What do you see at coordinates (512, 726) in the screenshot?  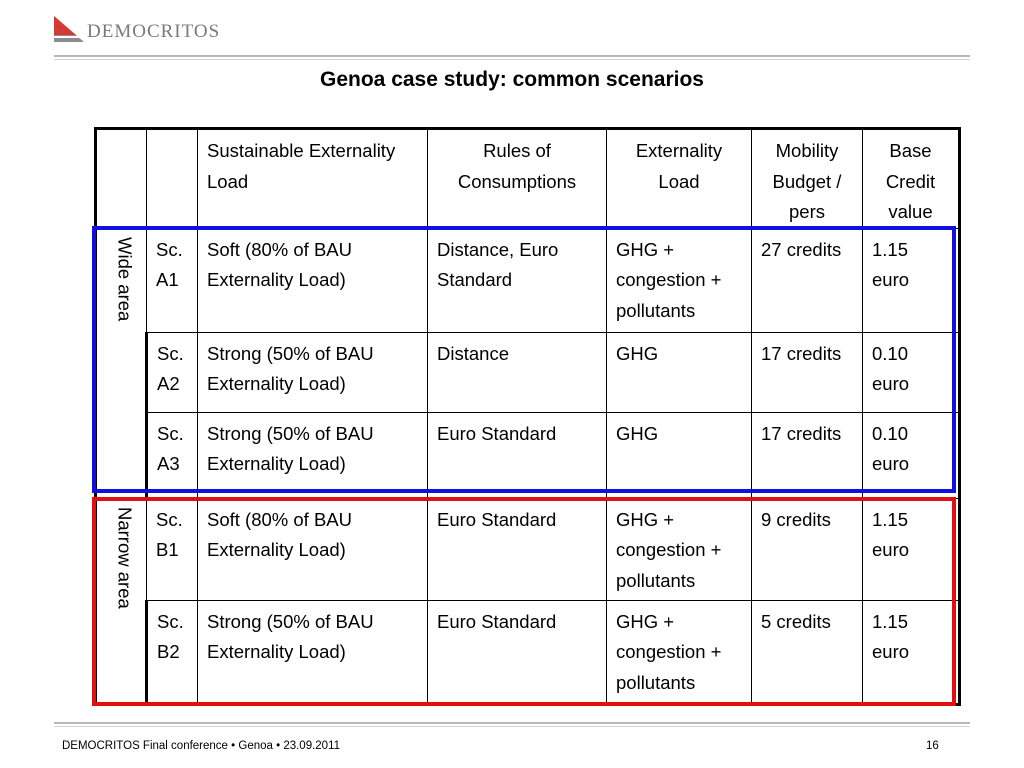 I see `footer-rule-thin` at bounding box center [512, 726].